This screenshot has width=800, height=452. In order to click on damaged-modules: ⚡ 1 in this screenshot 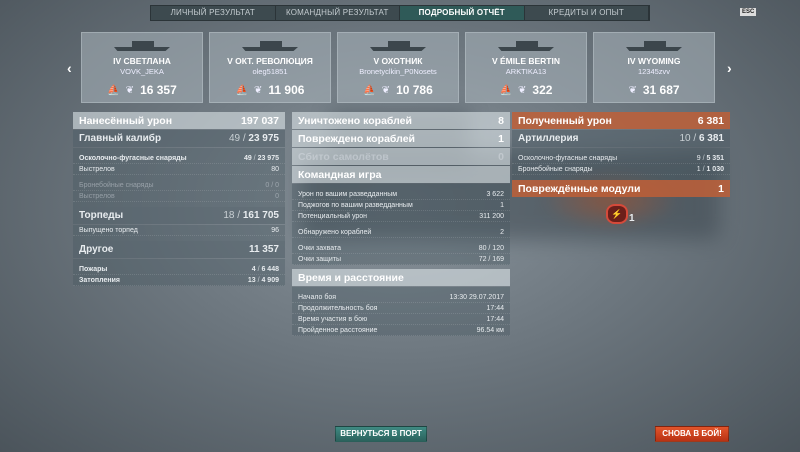, I will do `click(620, 214)`.